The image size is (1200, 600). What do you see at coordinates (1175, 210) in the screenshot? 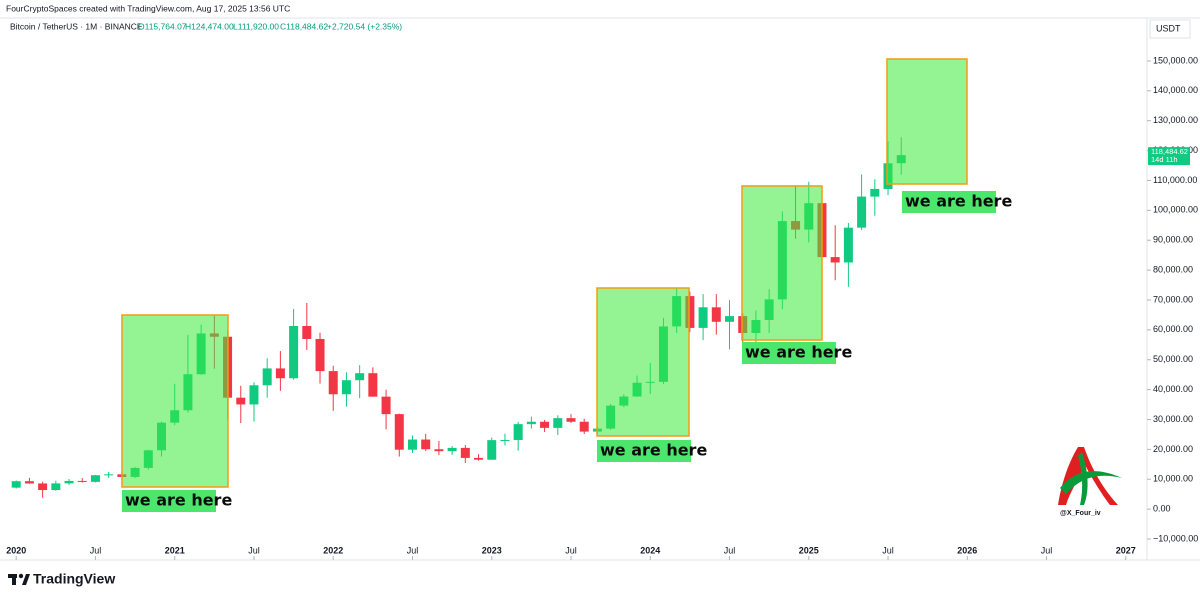
I see `y-tick-label: 100,000.00` at bounding box center [1175, 210].